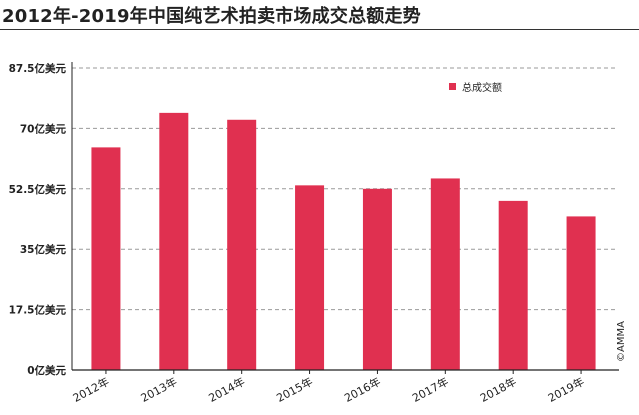 The image size is (639, 415). Describe the element at coordinates (226, 389) in the screenshot. I see `x-tick-label: 2014年` at that location.